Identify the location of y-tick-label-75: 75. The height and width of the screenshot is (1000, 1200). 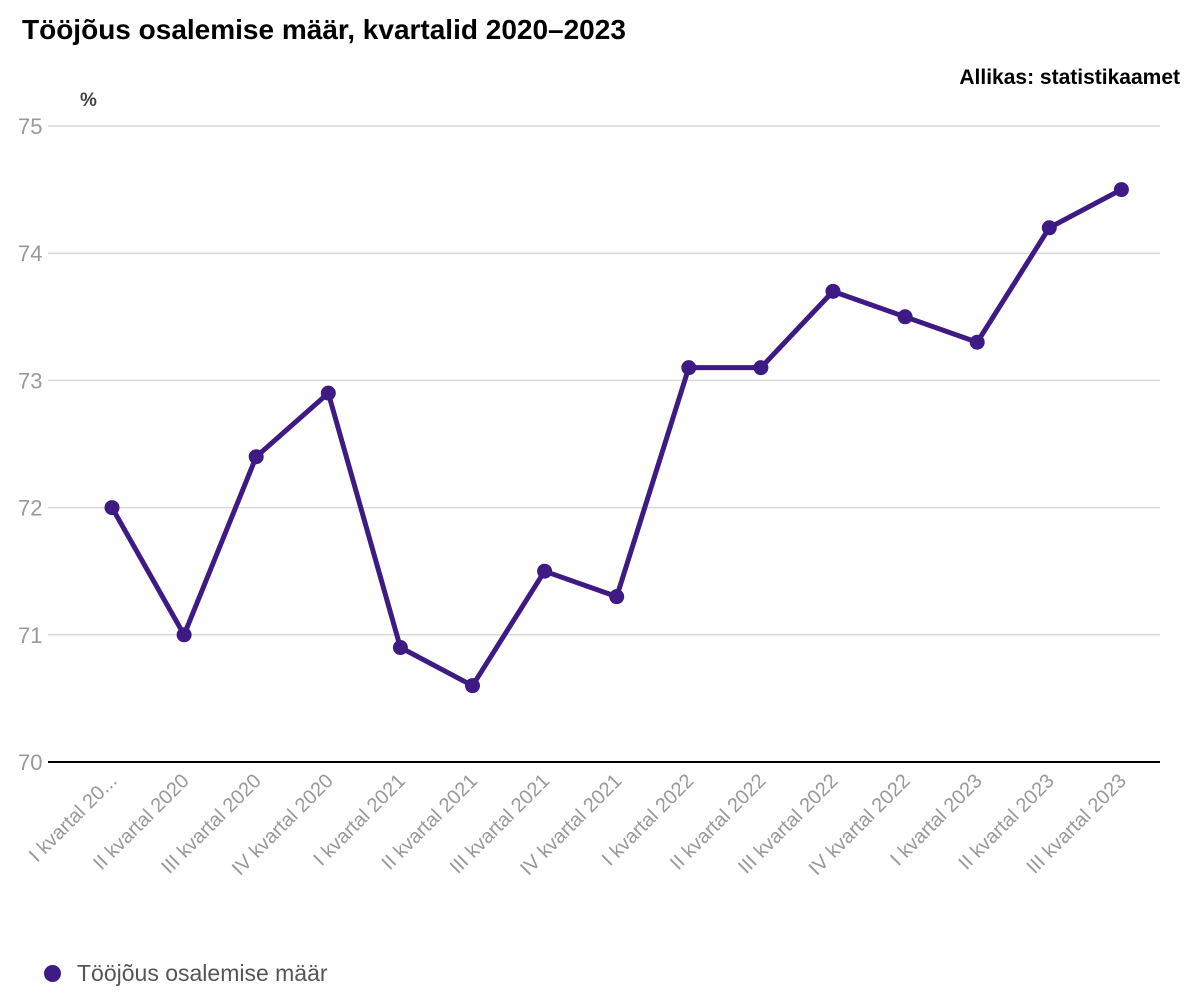
(30, 126).